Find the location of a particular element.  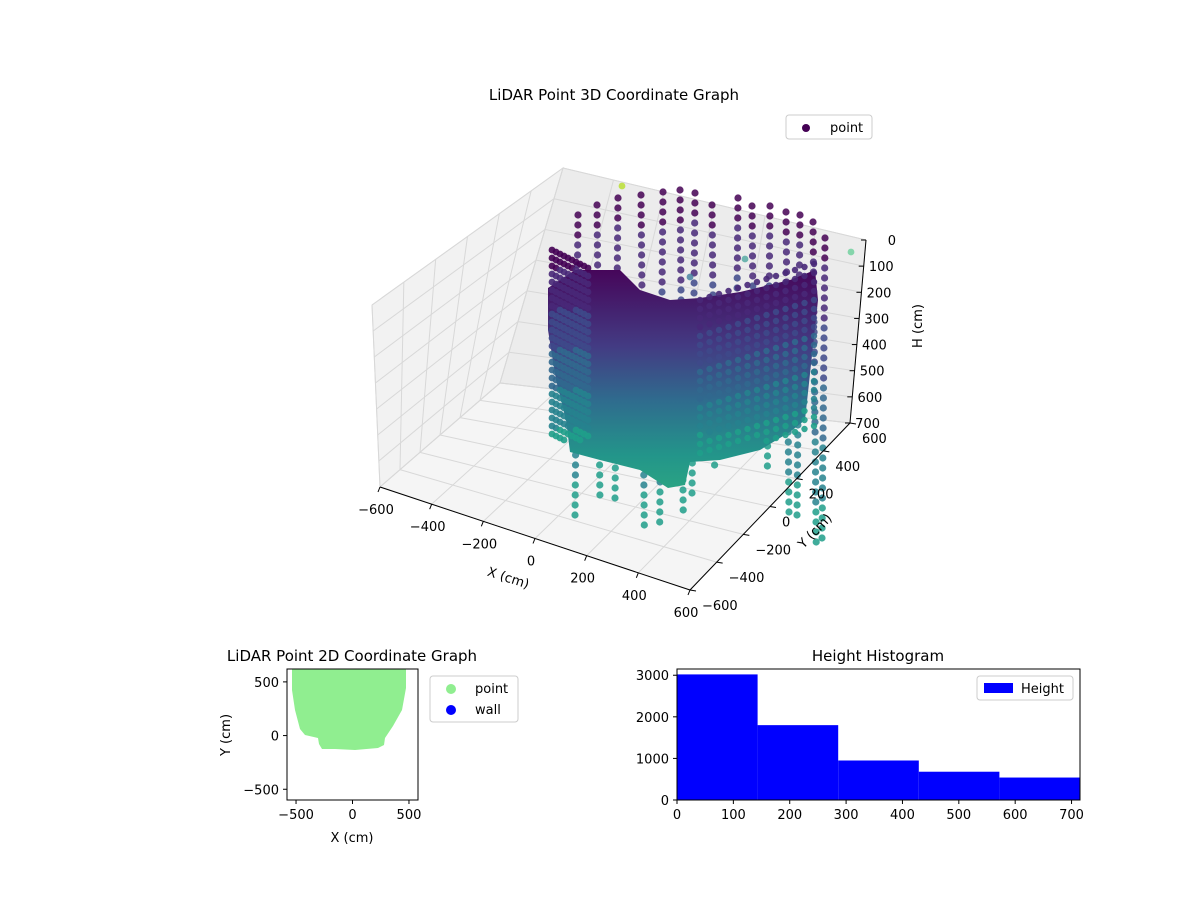

z-tick-label: 100 is located at coordinates (881, 267).